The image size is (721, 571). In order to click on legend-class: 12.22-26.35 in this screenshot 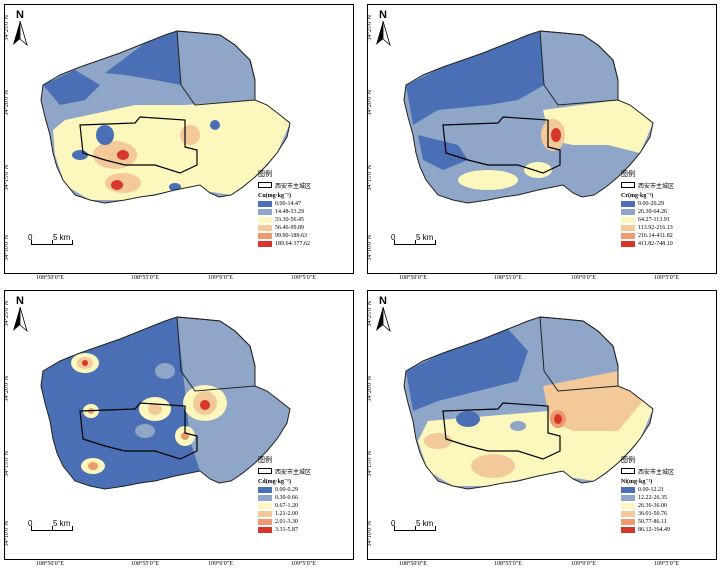, I will do `click(667, 498)`.